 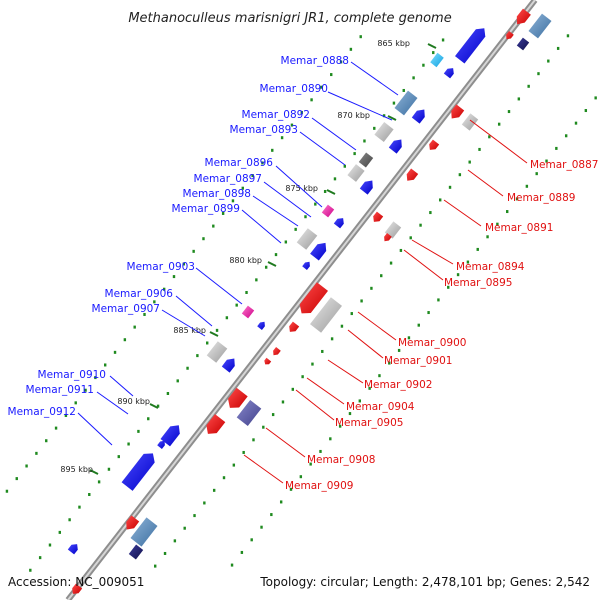 I want to click on gene-label: Memar_0904, so click(x=380, y=407).